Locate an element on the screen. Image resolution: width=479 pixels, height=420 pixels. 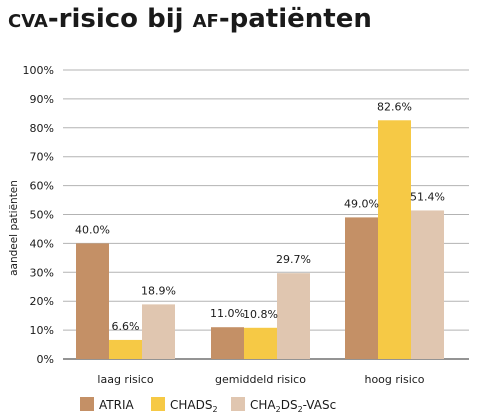
legend: ATRIA CHADS2 CHA2DS2-VASc is located at coordinates (208, 405).